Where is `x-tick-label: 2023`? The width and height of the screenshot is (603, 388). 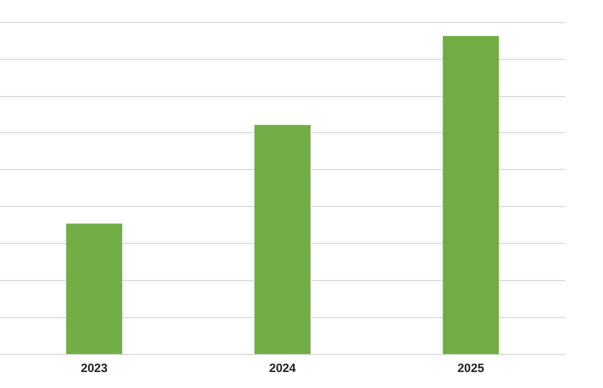
x-tick-label: 2023 is located at coordinates (94, 368).